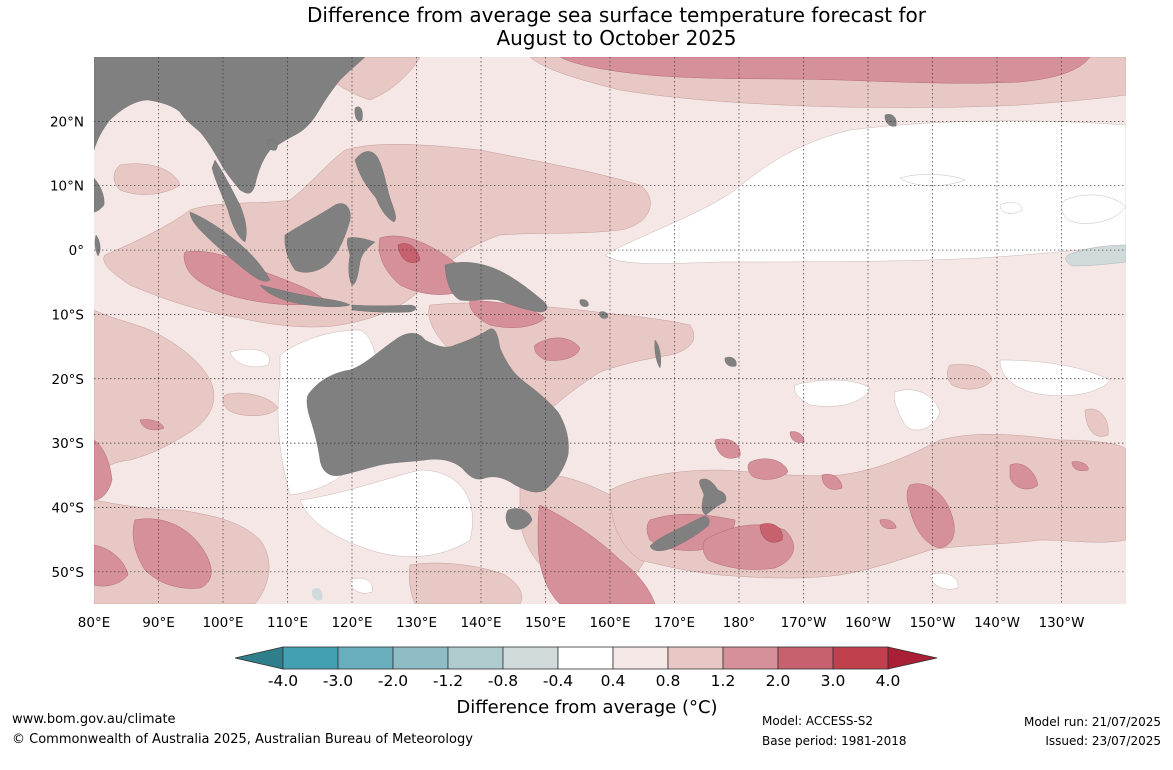 The image size is (1173, 770). What do you see at coordinates (674, 623) in the screenshot?
I see `lon-tick-label: 170°E` at bounding box center [674, 623].